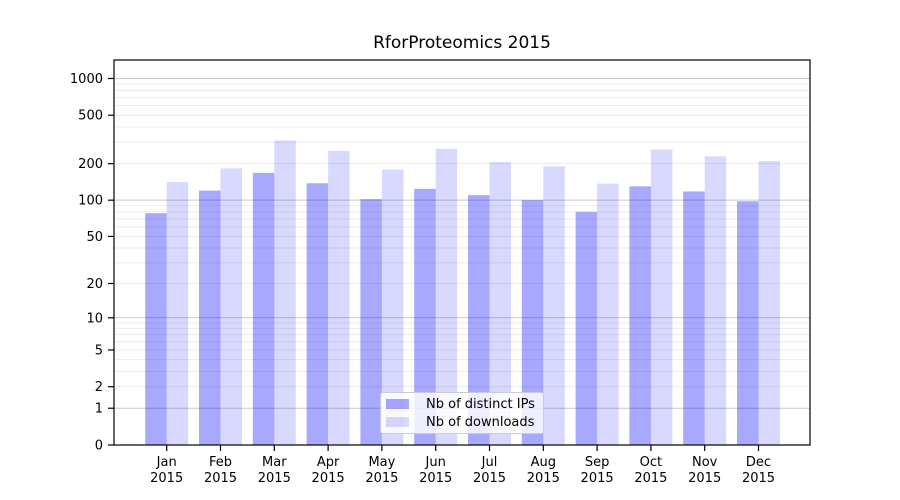 The height and width of the screenshot is (500, 900). What do you see at coordinates (381, 462) in the screenshot?
I see `x-tick-label-month-may: May` at bounding box center [381, 462].